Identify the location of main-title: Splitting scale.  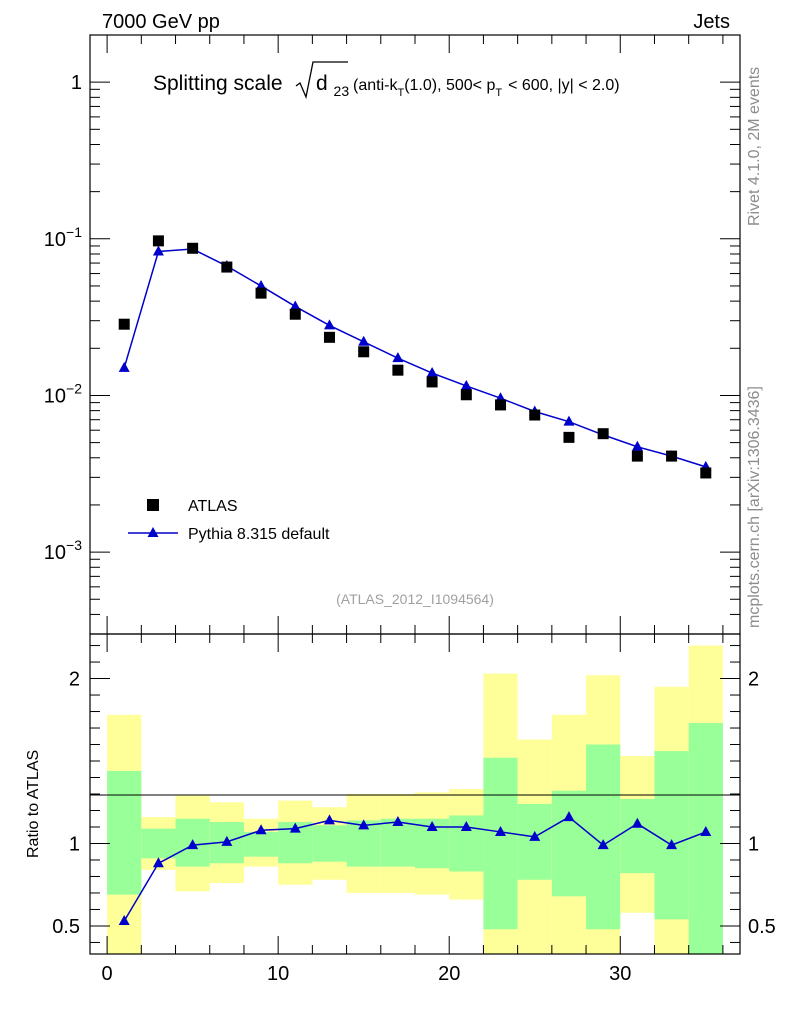
(218, 83).